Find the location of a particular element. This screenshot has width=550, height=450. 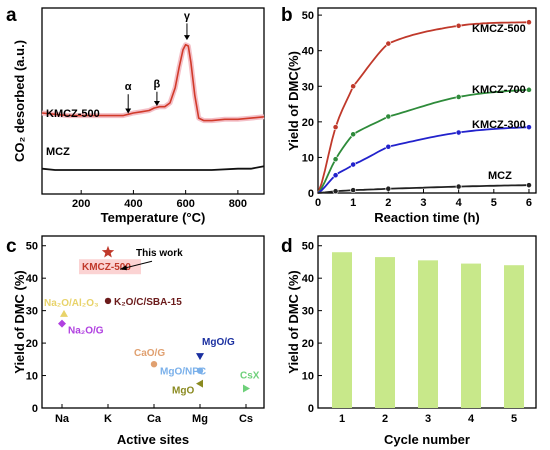

highlight-box is located at coordinates (110, 267).